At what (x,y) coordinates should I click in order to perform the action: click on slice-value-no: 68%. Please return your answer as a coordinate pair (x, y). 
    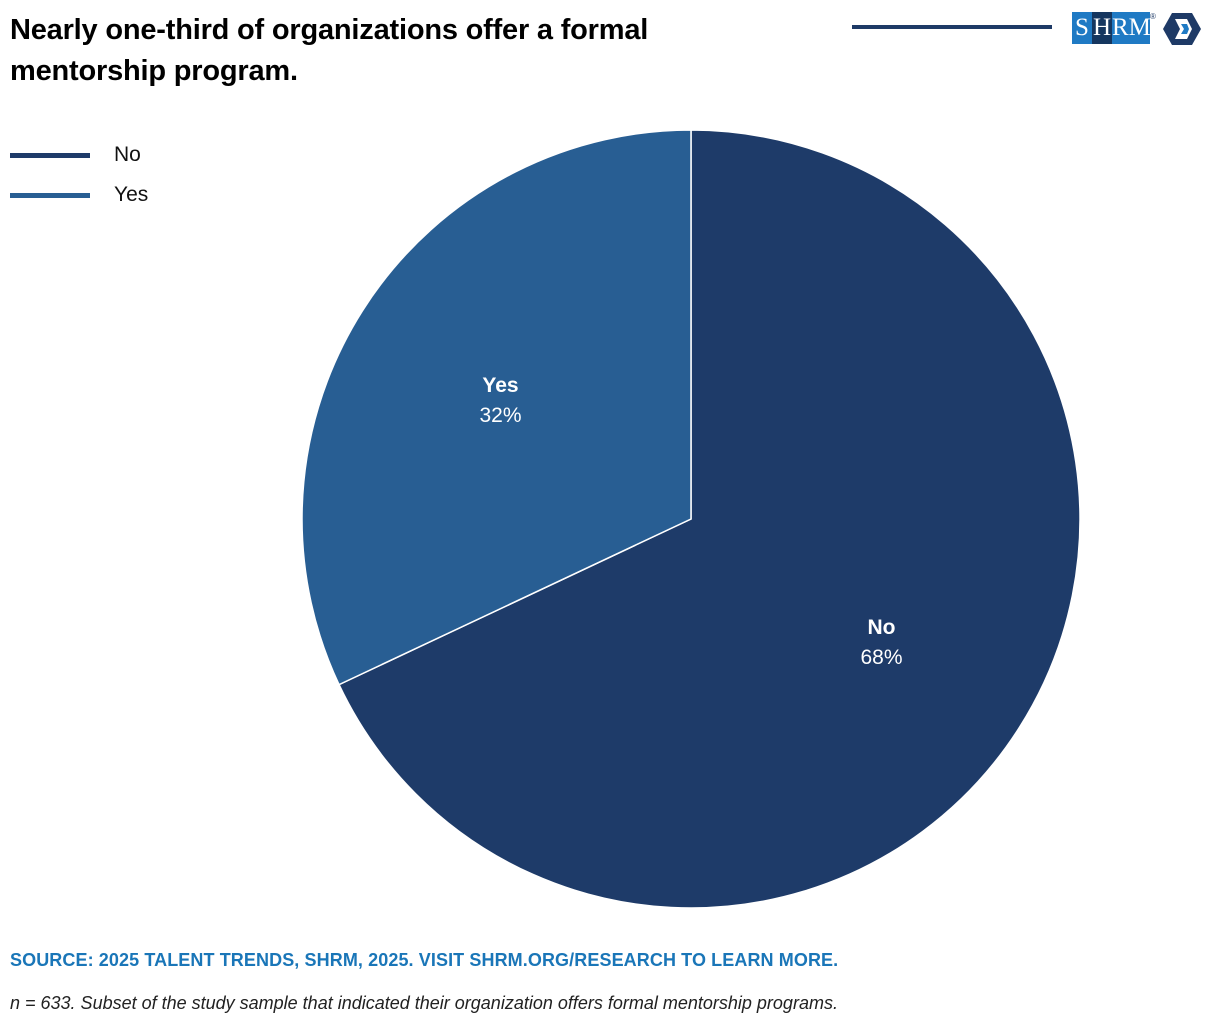
    Looking at the image, I should click on (881, 657).